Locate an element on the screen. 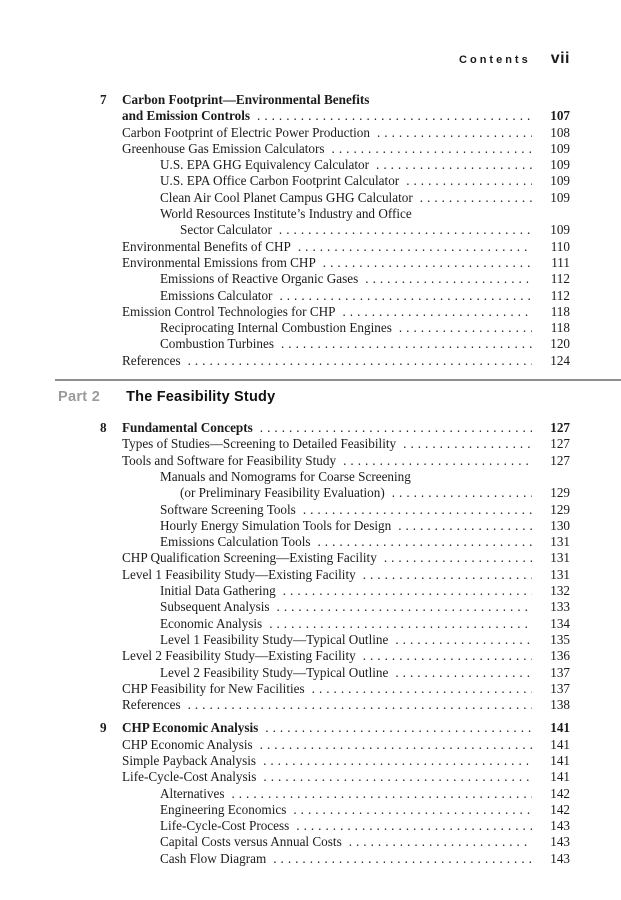  toc-page-number: 109 is located at coordinates (560, 181).